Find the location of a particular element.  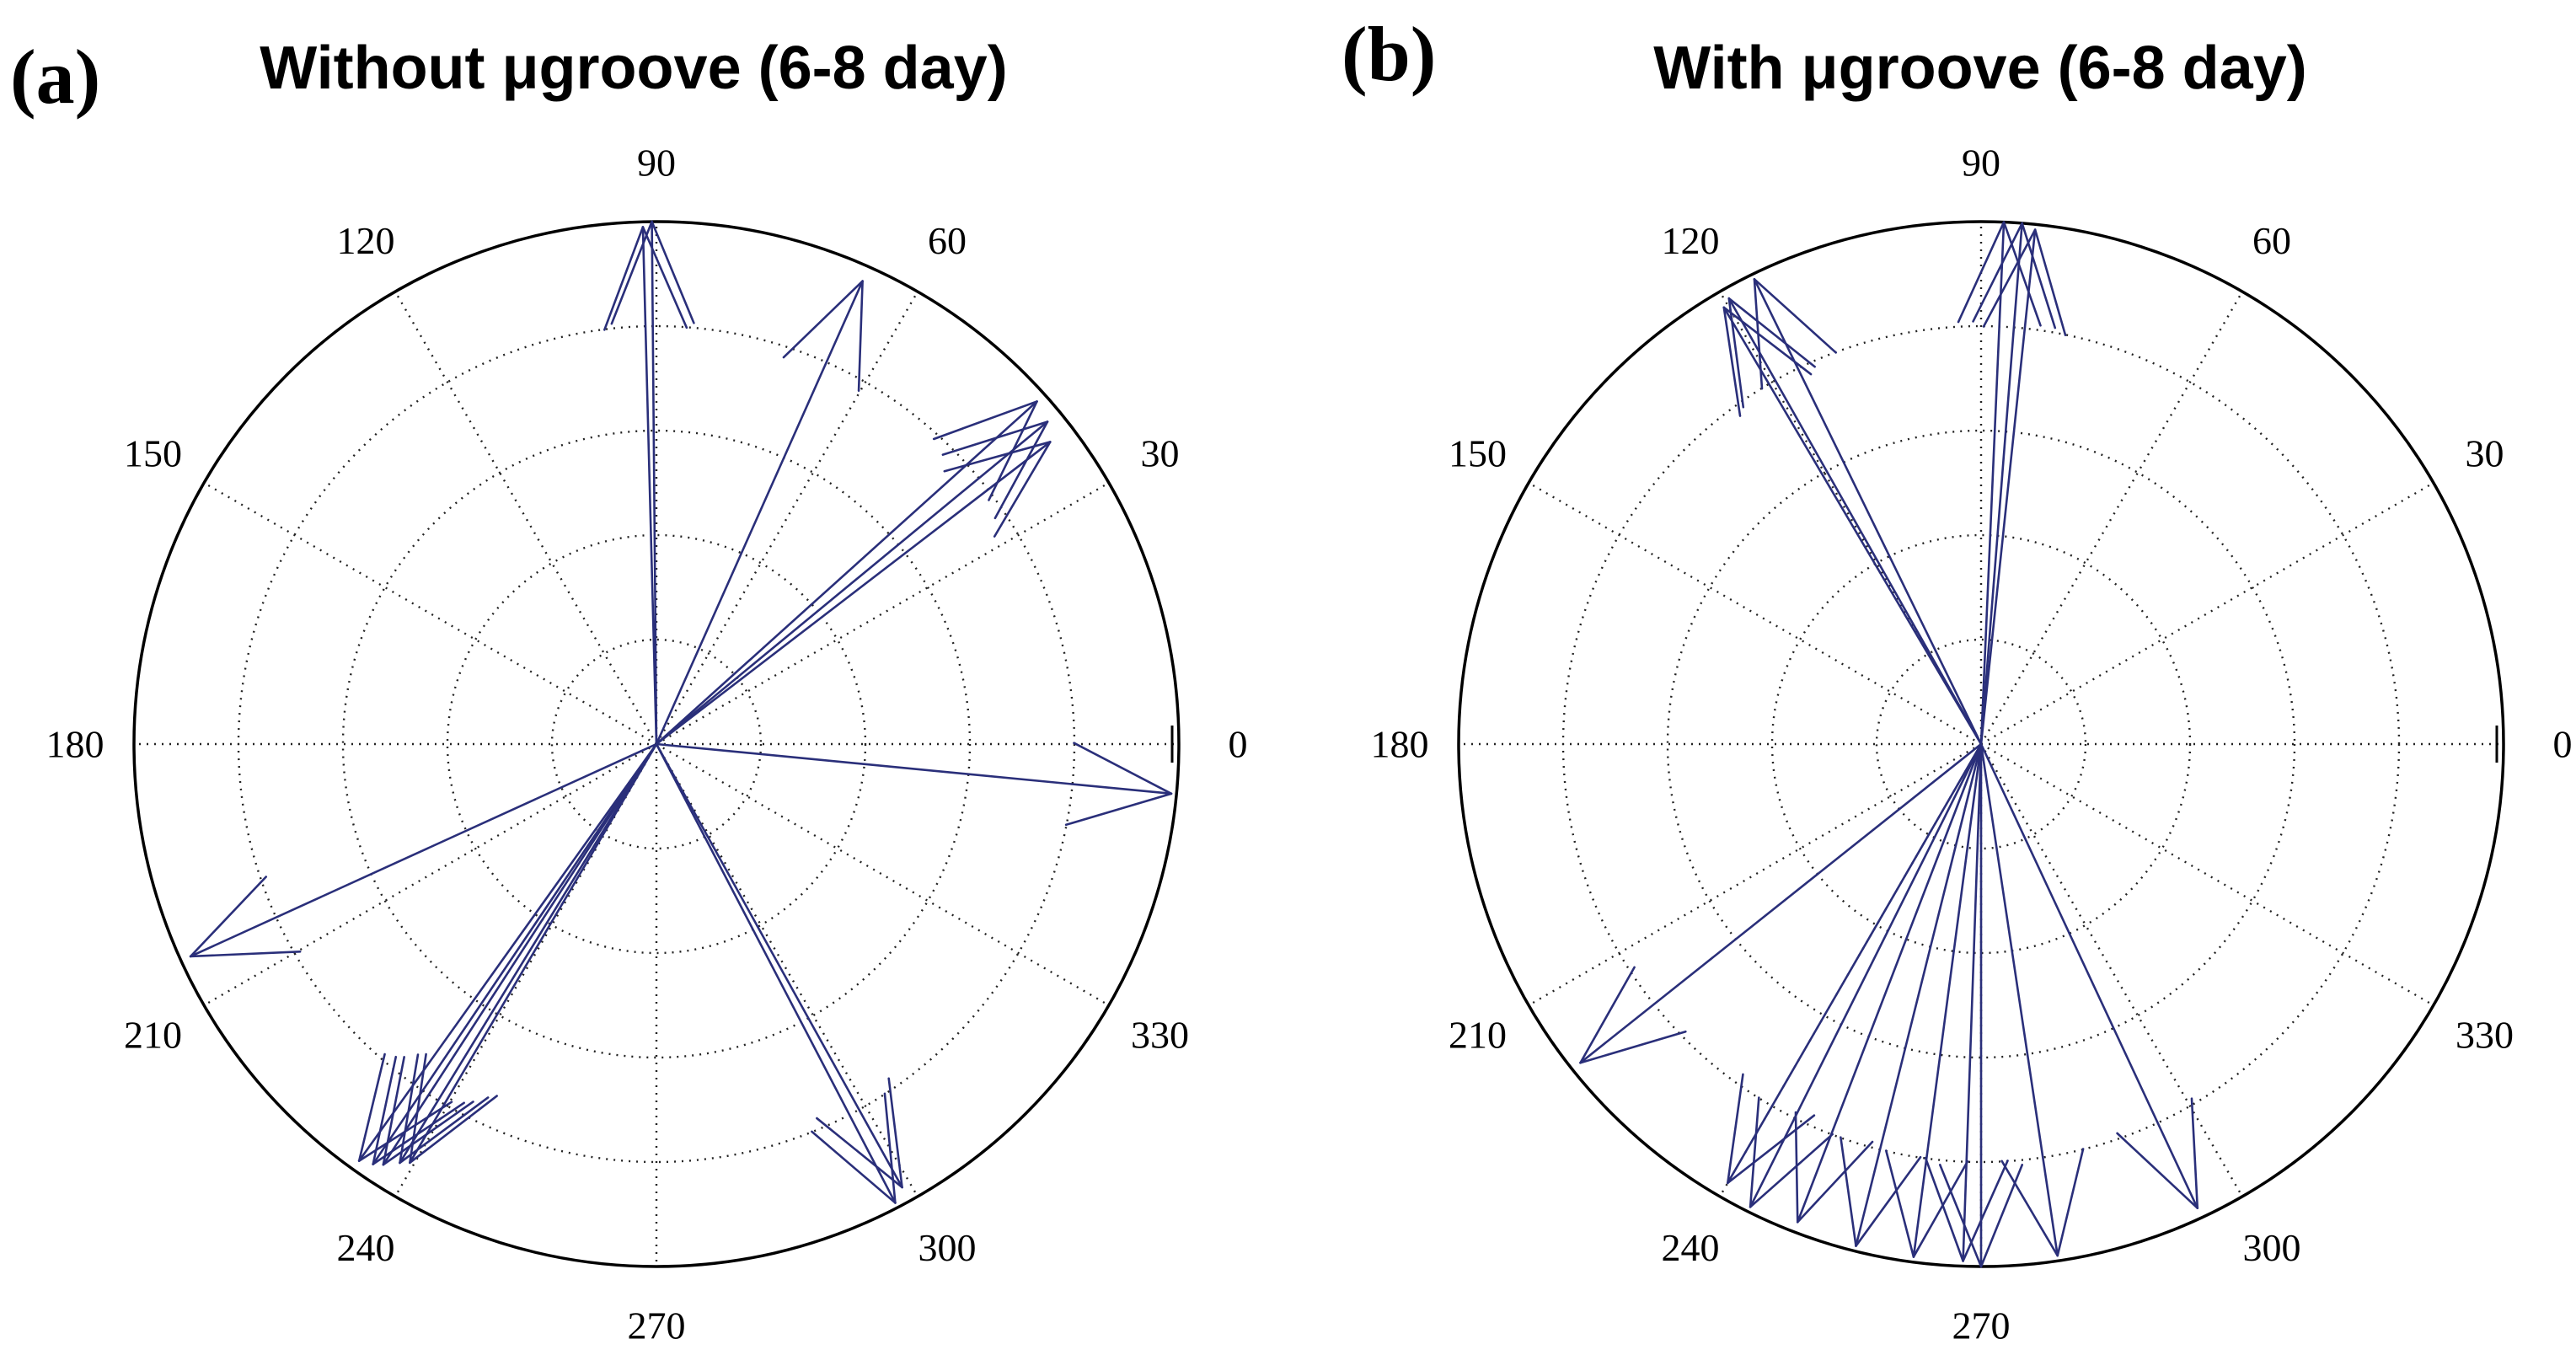

panel-a-letter: (a) is located at coordinates (55, 77).